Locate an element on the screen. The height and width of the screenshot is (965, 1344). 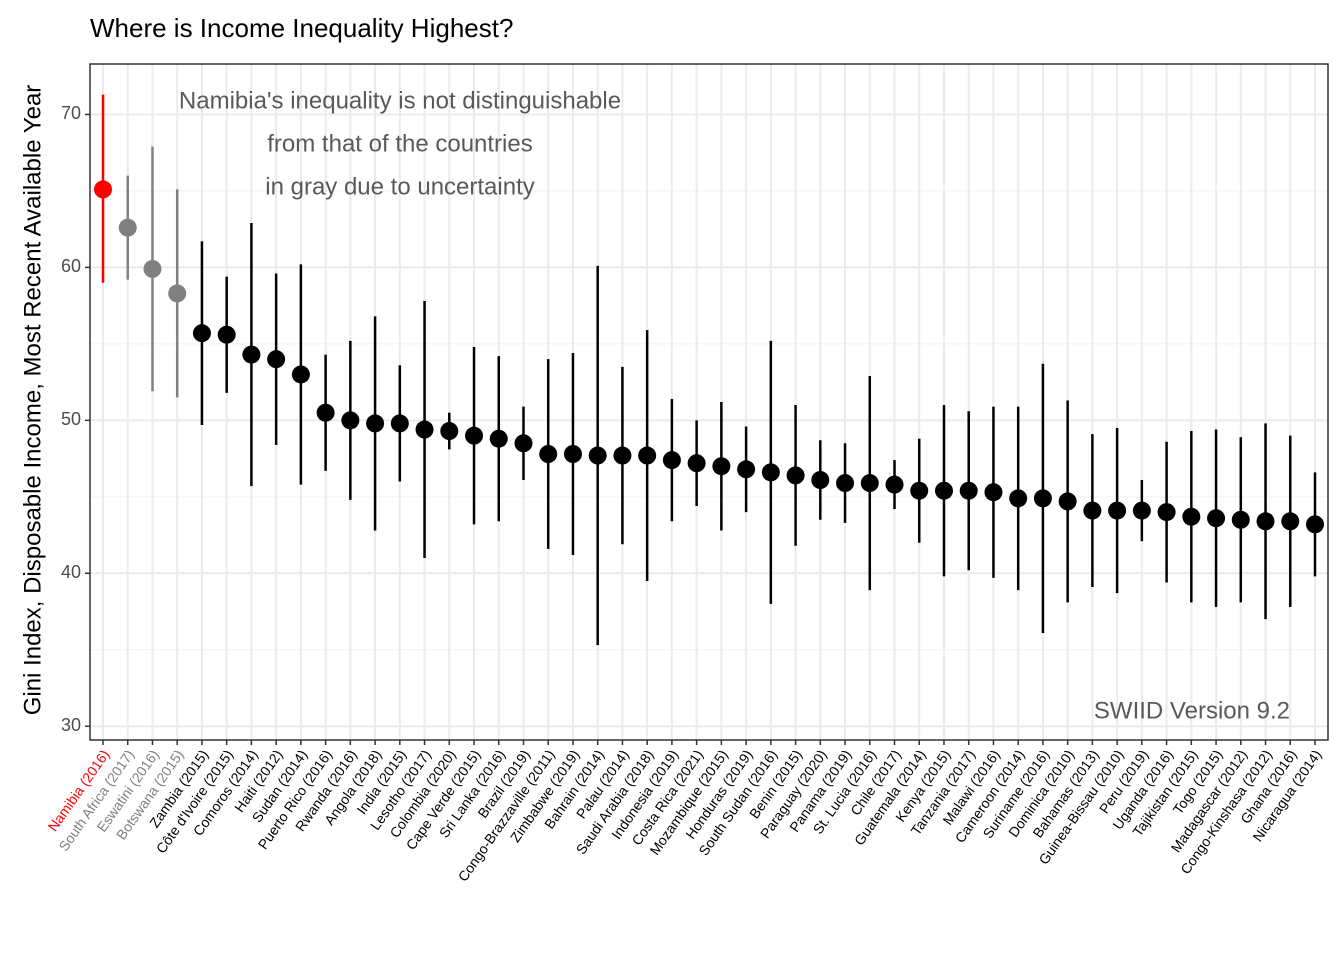
y-tick-label: 60 is located at coordinates (71, 266).